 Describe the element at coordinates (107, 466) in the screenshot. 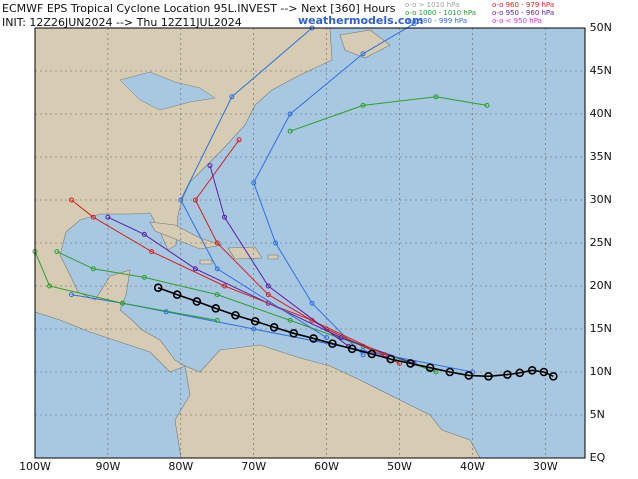

I see `x-tick-label: 90W` at that location.